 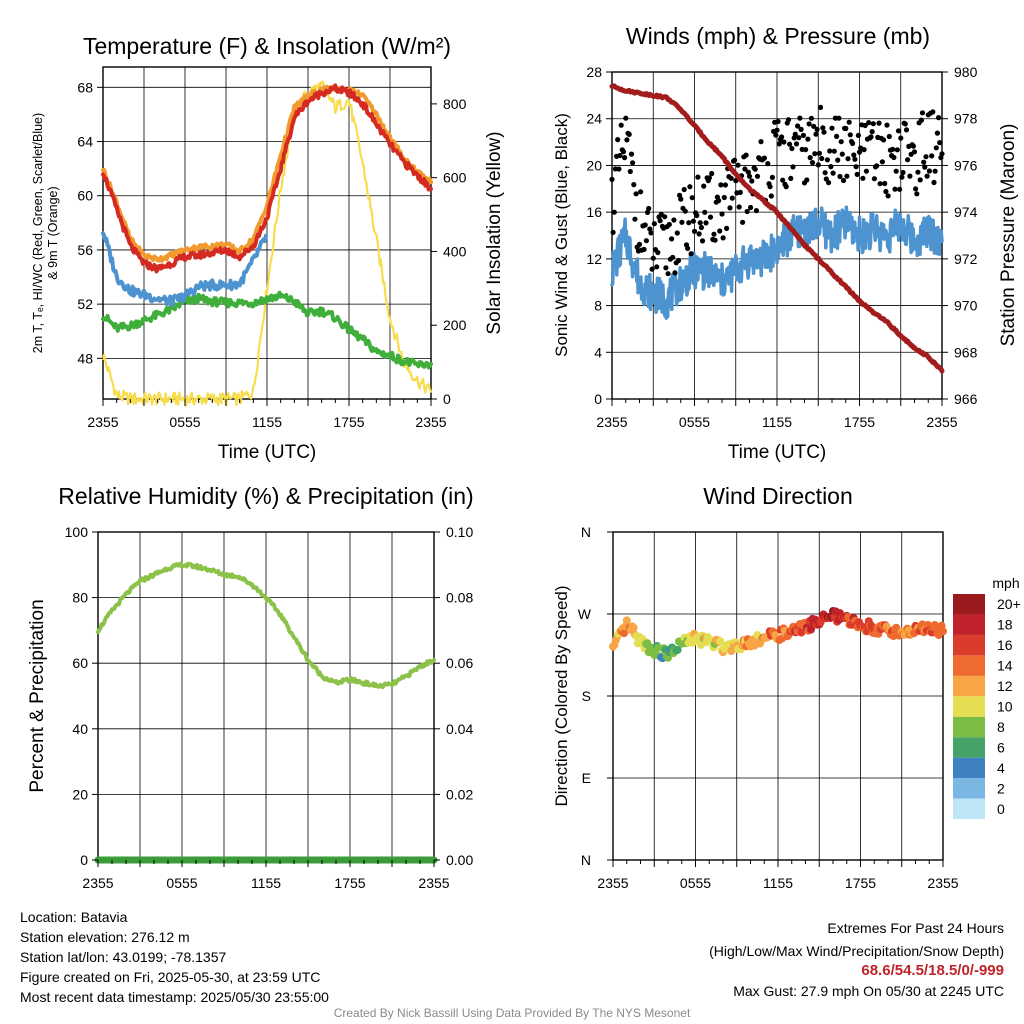 I want to click on direction-series, so click(x=778, y=635).